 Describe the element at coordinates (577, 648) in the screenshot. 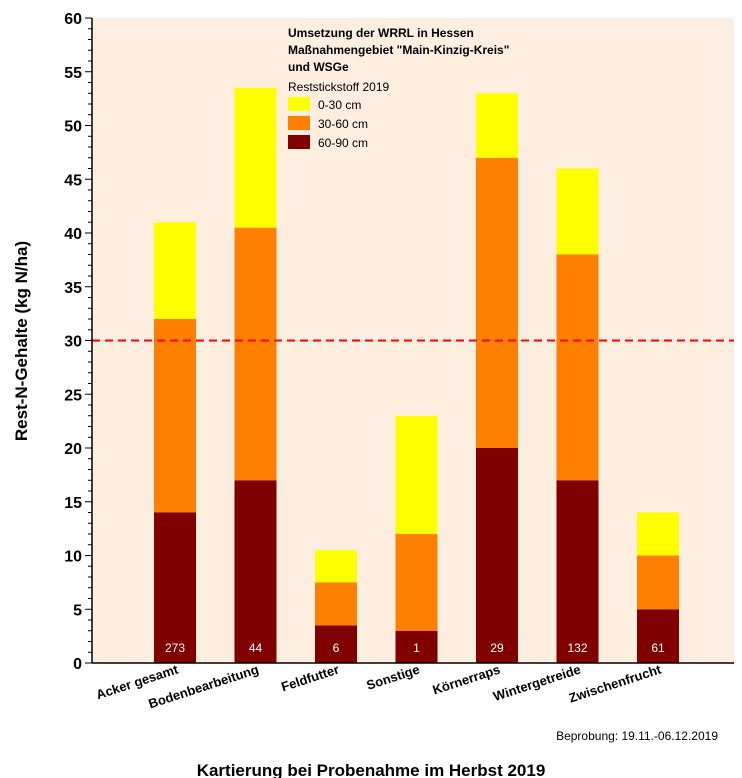

I see `bar-count-label: 132` at that location.